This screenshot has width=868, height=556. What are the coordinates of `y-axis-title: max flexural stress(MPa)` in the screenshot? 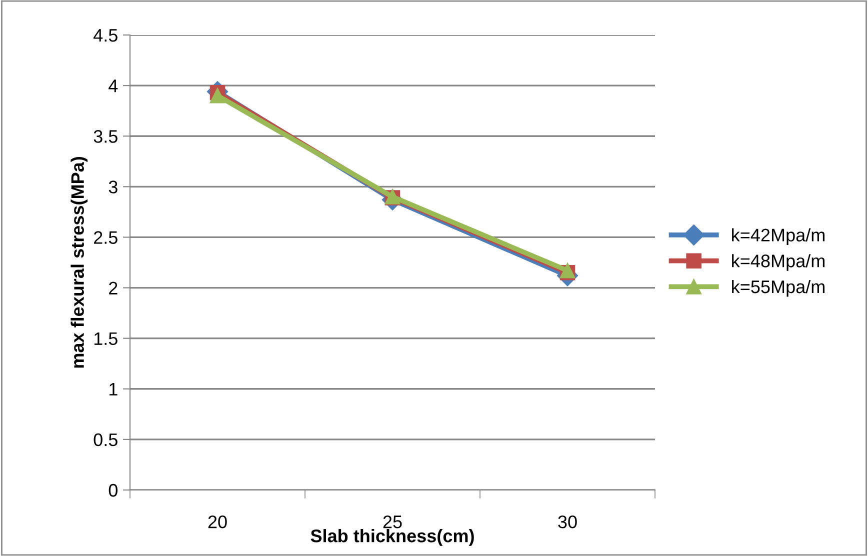 It's located at (79, 262).